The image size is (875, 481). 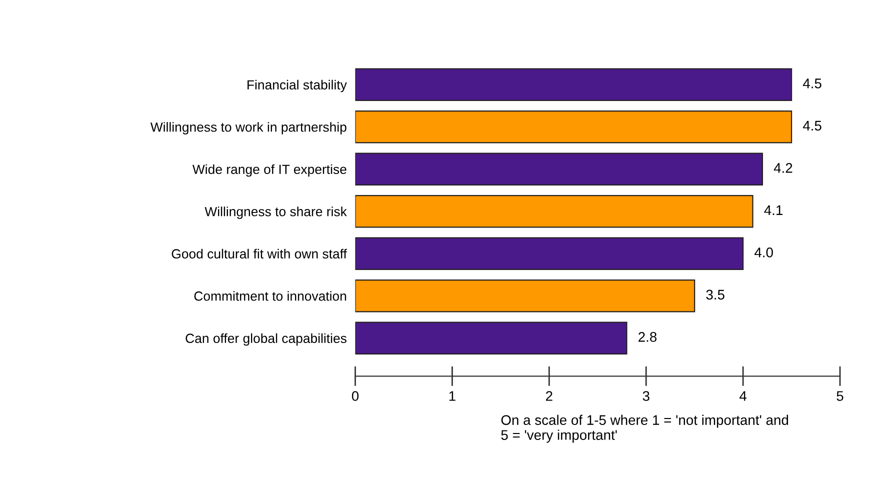 I want to click on data-label: 2.8, so click(x=647, y=337).